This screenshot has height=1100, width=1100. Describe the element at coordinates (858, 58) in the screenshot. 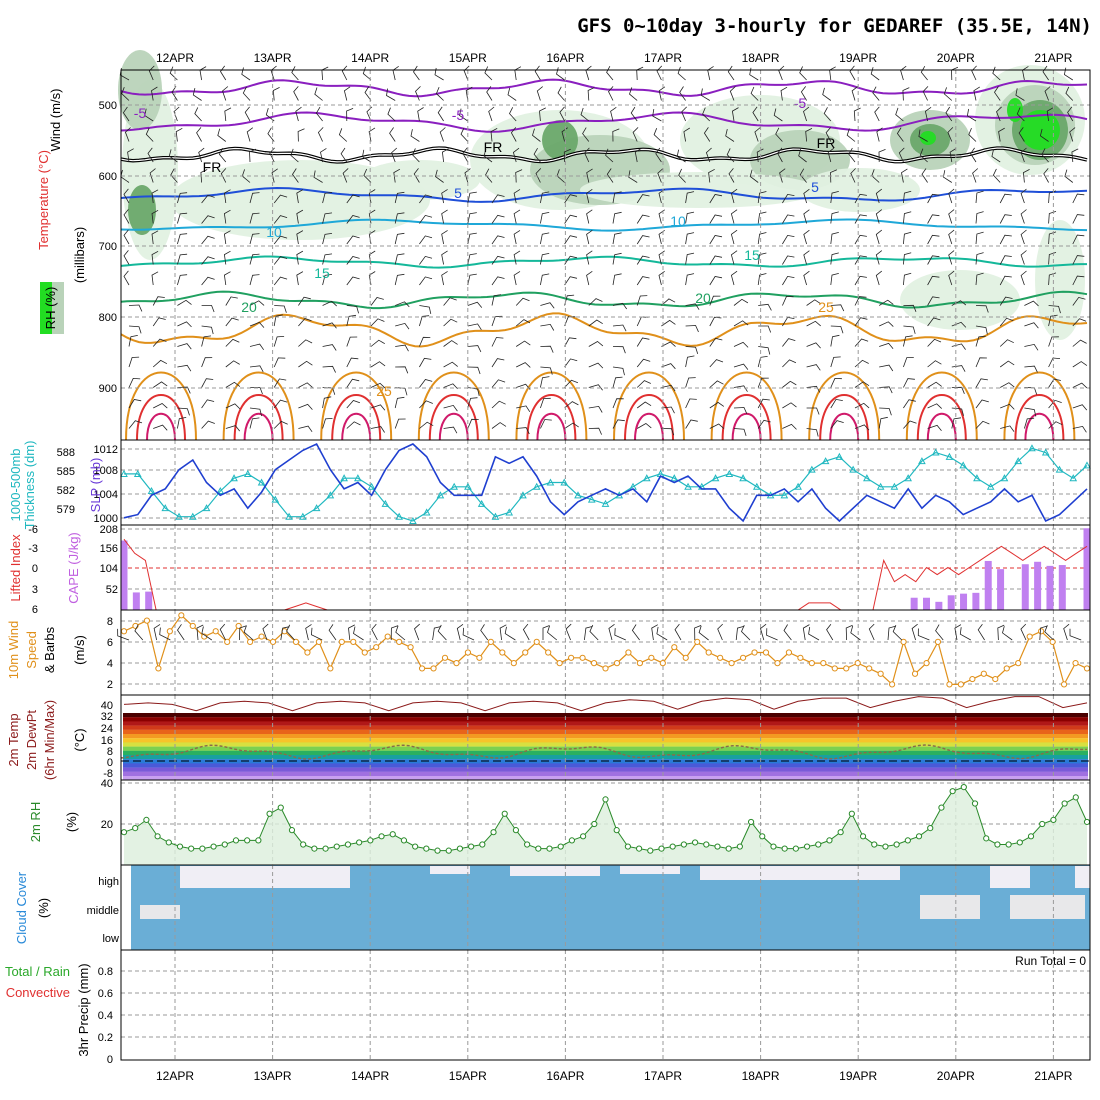

I see `date-tick-label-top: 19APR` at that location.